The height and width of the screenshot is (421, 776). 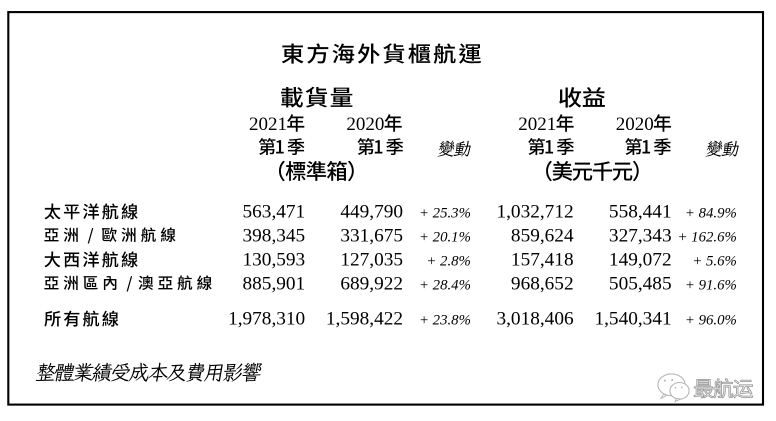 What do you see at coordinates (266, 318) in the screenshot?
I see `svg-text: 1,978,310` at bounding box center [266, 318].